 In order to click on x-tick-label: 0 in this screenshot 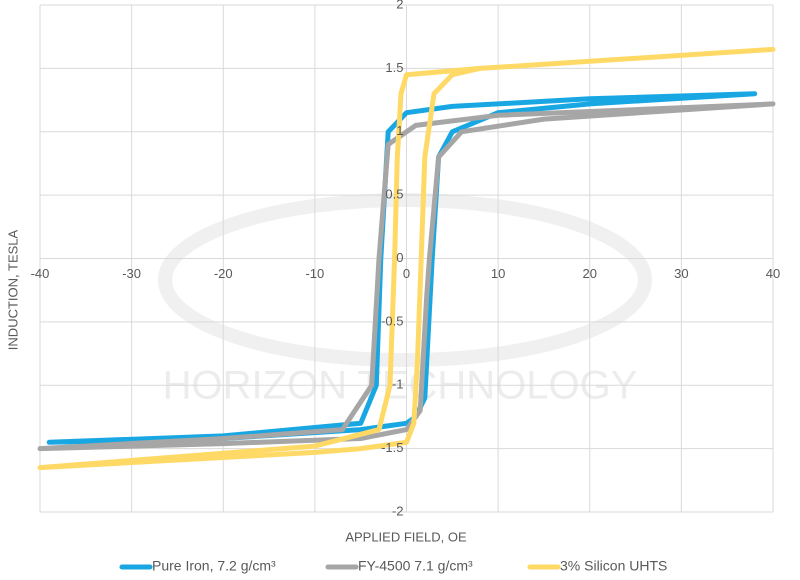, I will do `click(406, 273)`.